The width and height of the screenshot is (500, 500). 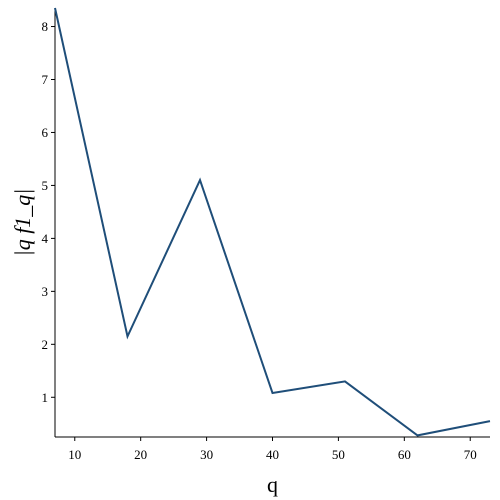 I want to click on y-tick-label: 6, so click(x=45, y=132).